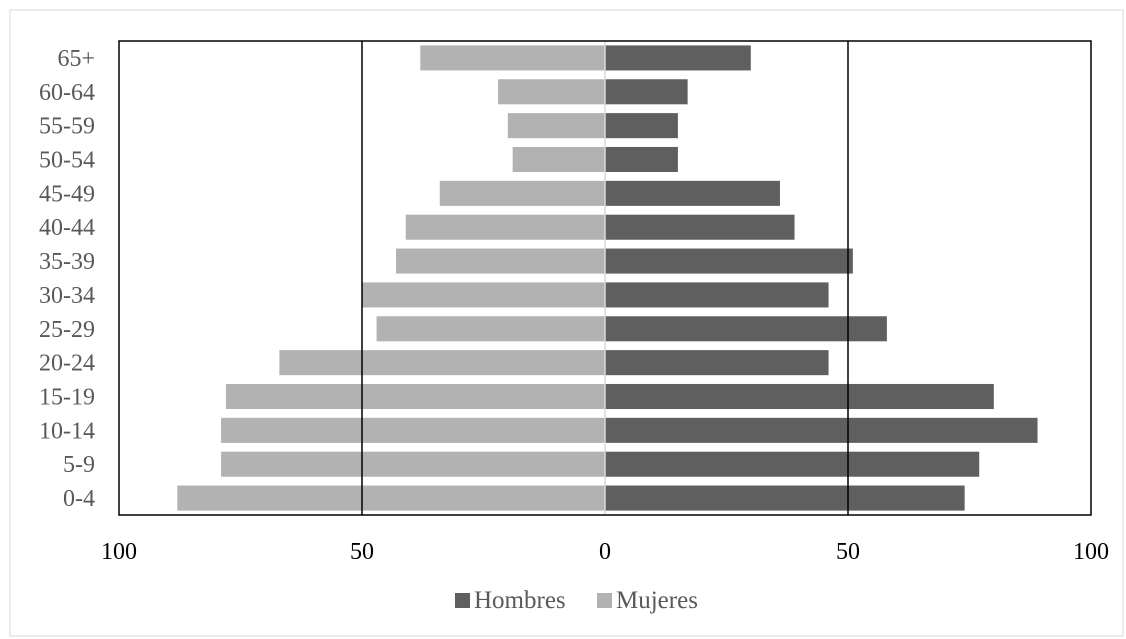 This screenshot has width=1126, height=639. I want to click on y-tick-label-35-39: 35-39, so click(67, 262).